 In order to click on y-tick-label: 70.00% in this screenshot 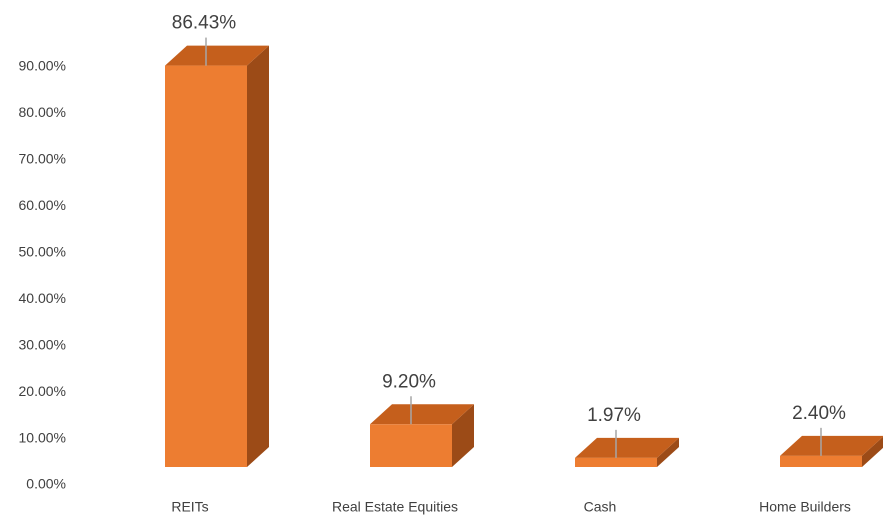, I will do `click(42, 159)`.